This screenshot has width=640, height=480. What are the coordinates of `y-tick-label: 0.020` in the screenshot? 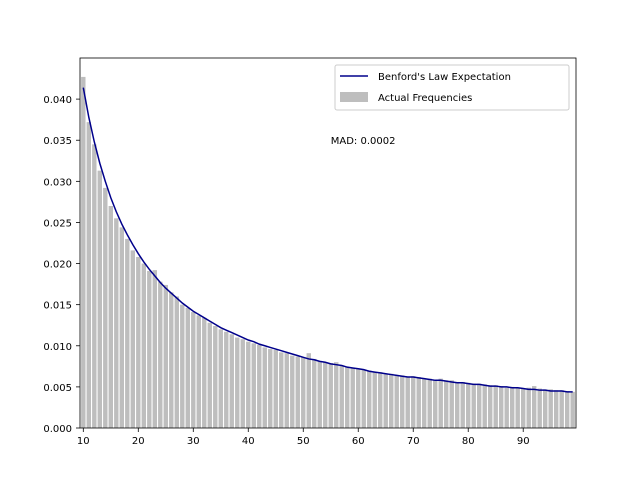 It's located at (57, 265).